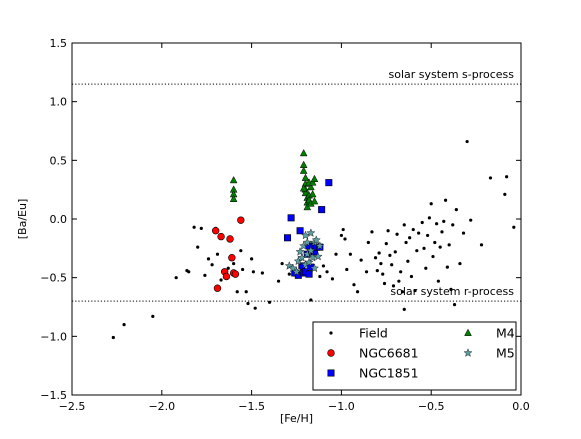  Describe the element at coordinates (53, 395) in the screenshot. I see `y-tick-label-0: −1.5` at that location.